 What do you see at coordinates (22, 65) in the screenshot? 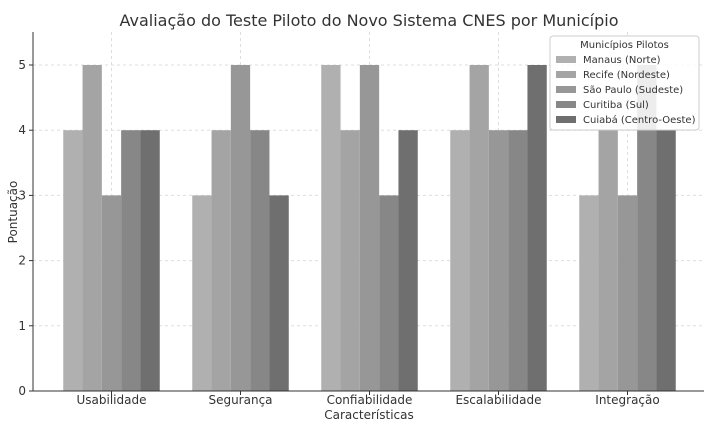
I see `y-tick-label: 5` at bounding box center [22, 65].